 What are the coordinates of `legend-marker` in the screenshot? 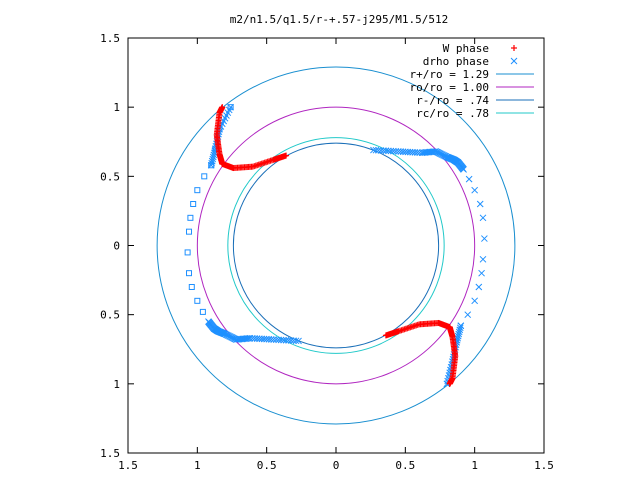 It's located at (514, 61).